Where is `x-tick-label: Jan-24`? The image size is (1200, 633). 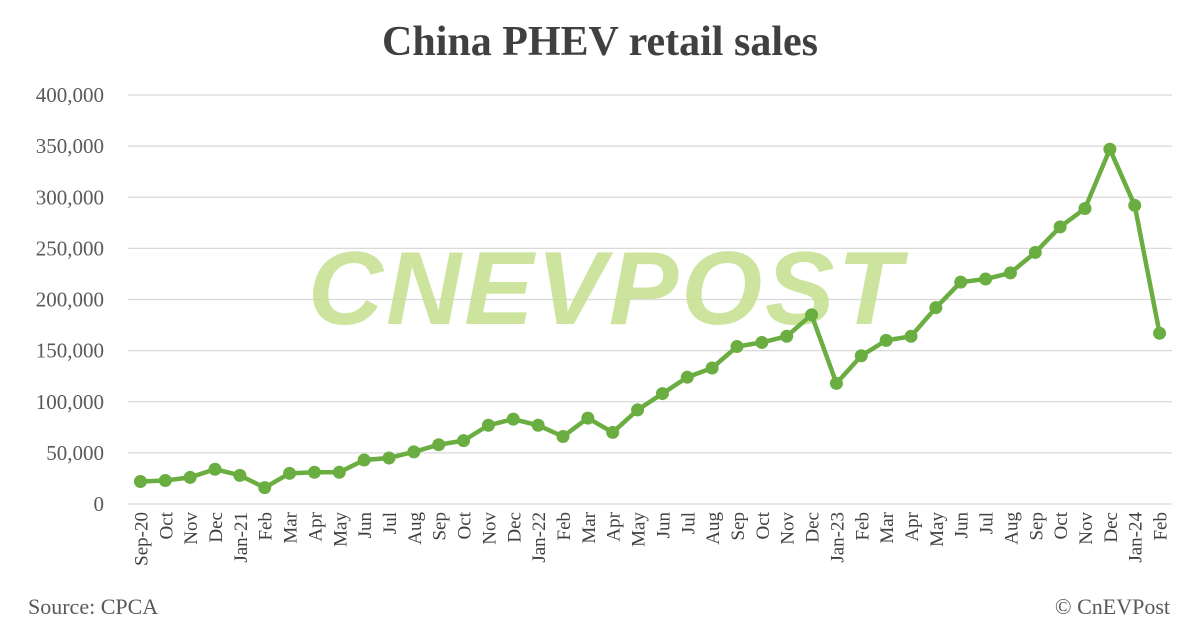 x-tick-label: Jan-24 is located at coordinates (1136, 537).